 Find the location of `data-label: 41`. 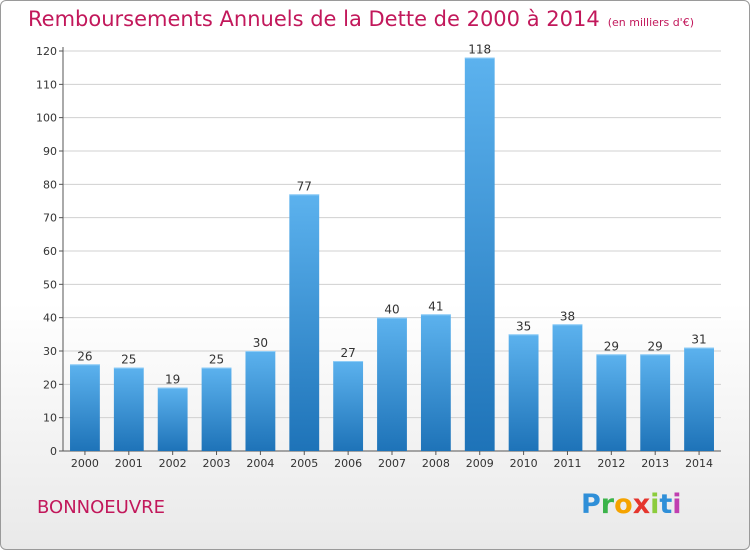

data-label: 41 is located at coordinates (435, 306).